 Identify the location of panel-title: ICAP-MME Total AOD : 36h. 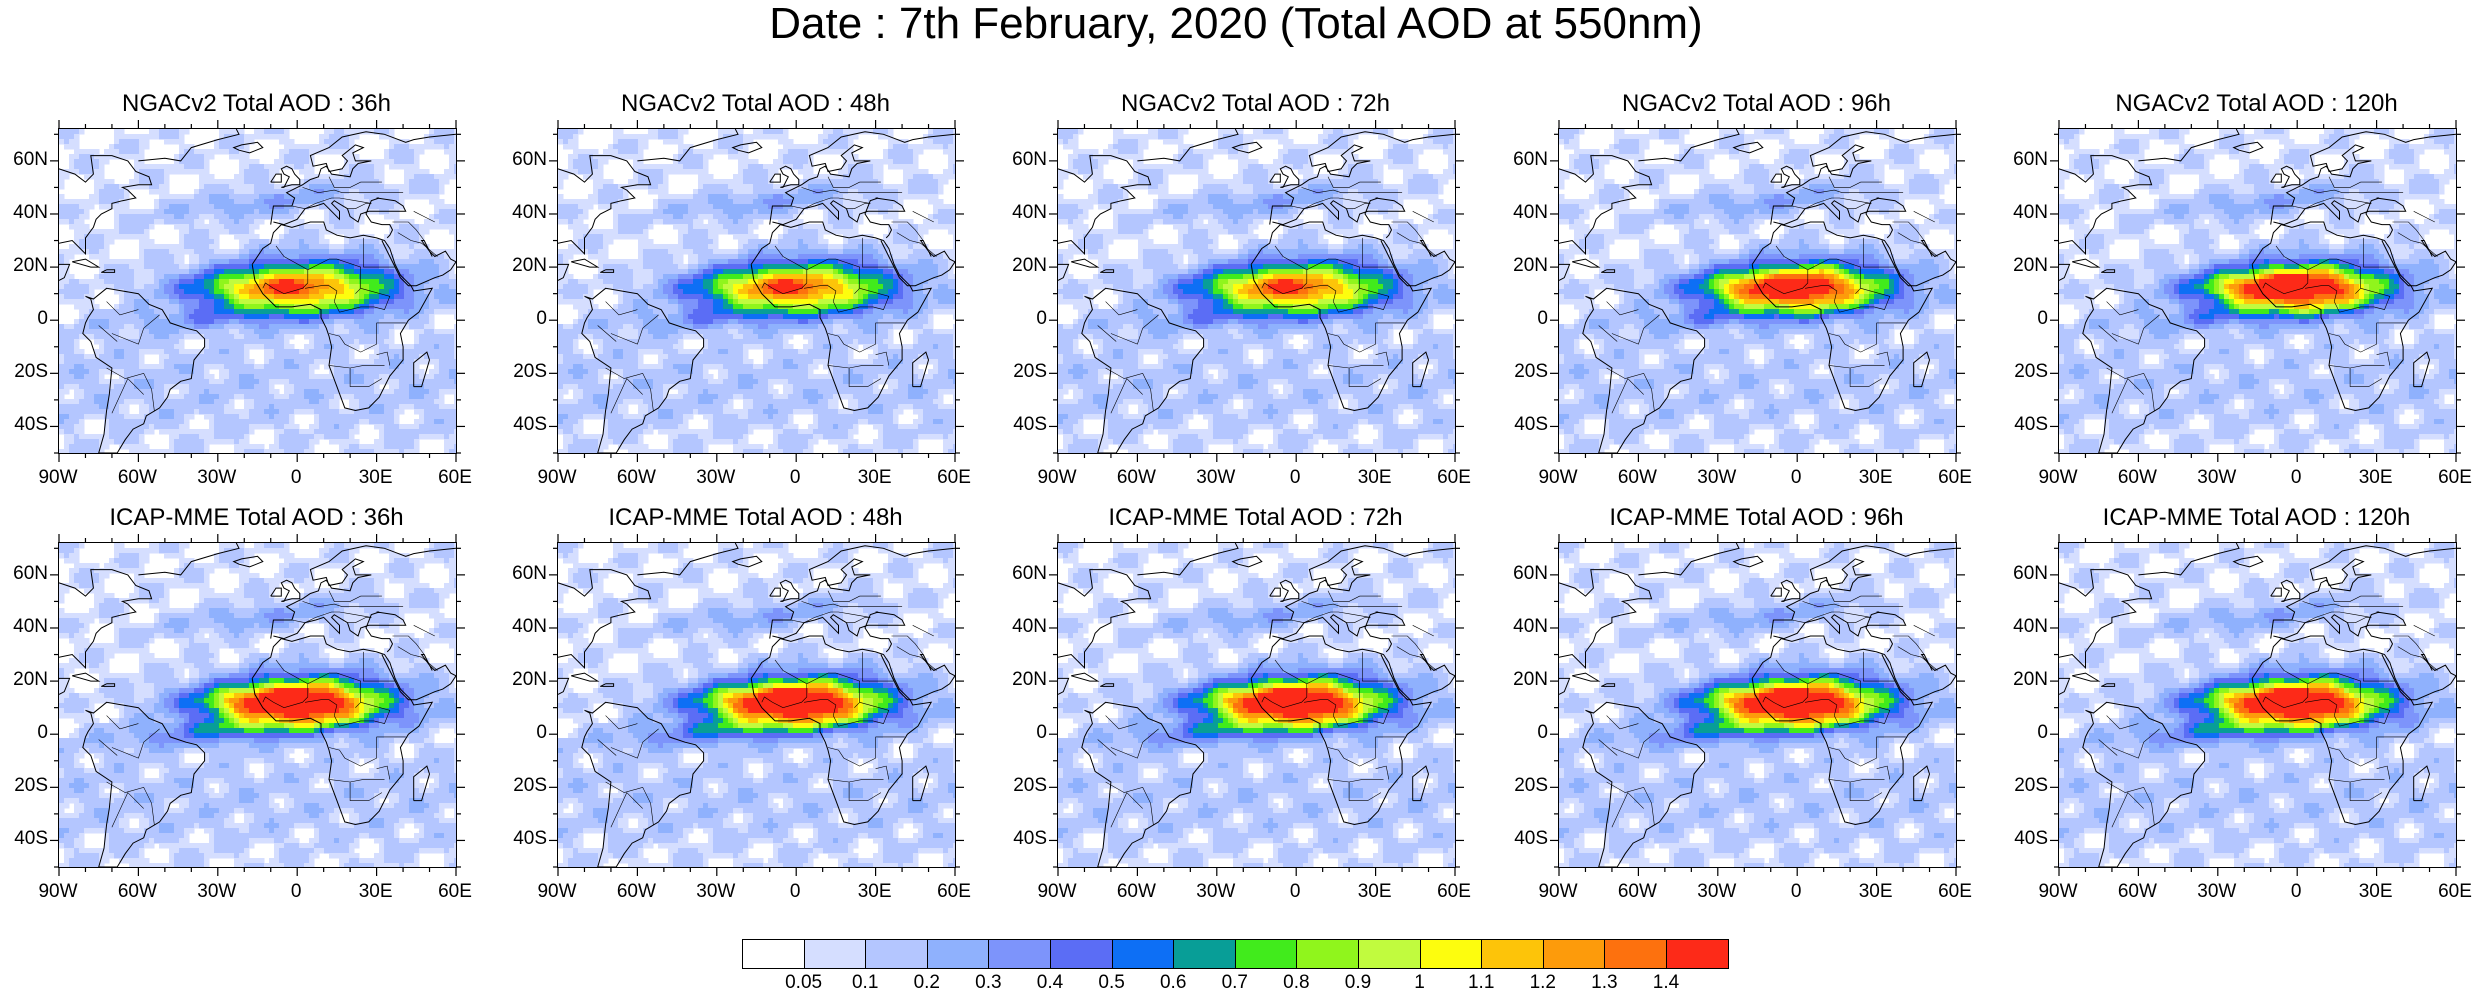
(257, 518).